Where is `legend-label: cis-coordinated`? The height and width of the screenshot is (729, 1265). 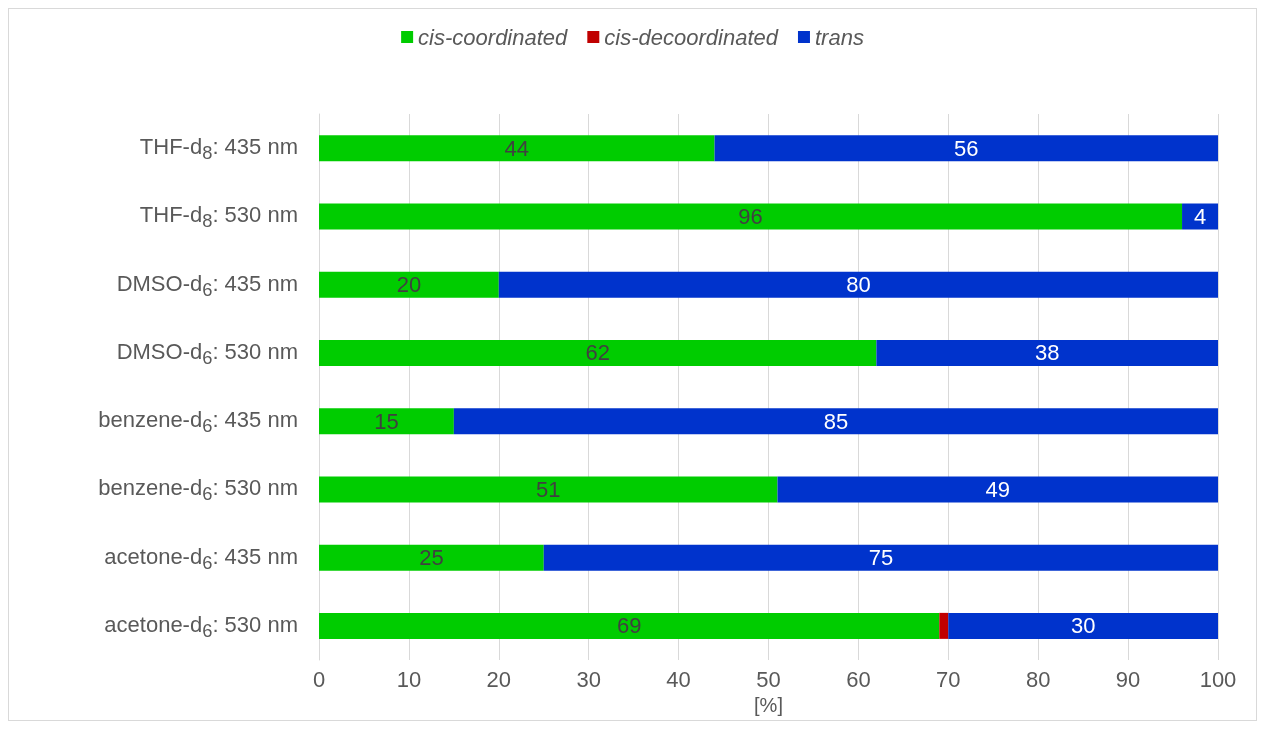
legend-label: cis-coordinated is located at coordinates (493, 37).